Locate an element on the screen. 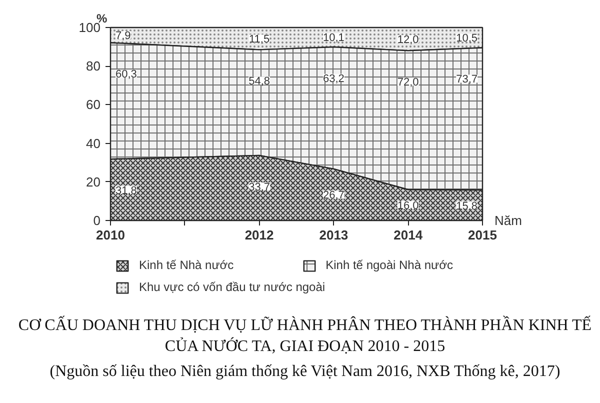 The image size is (600, 403). data-label: 54,8 is located at coordinates (259, 82).